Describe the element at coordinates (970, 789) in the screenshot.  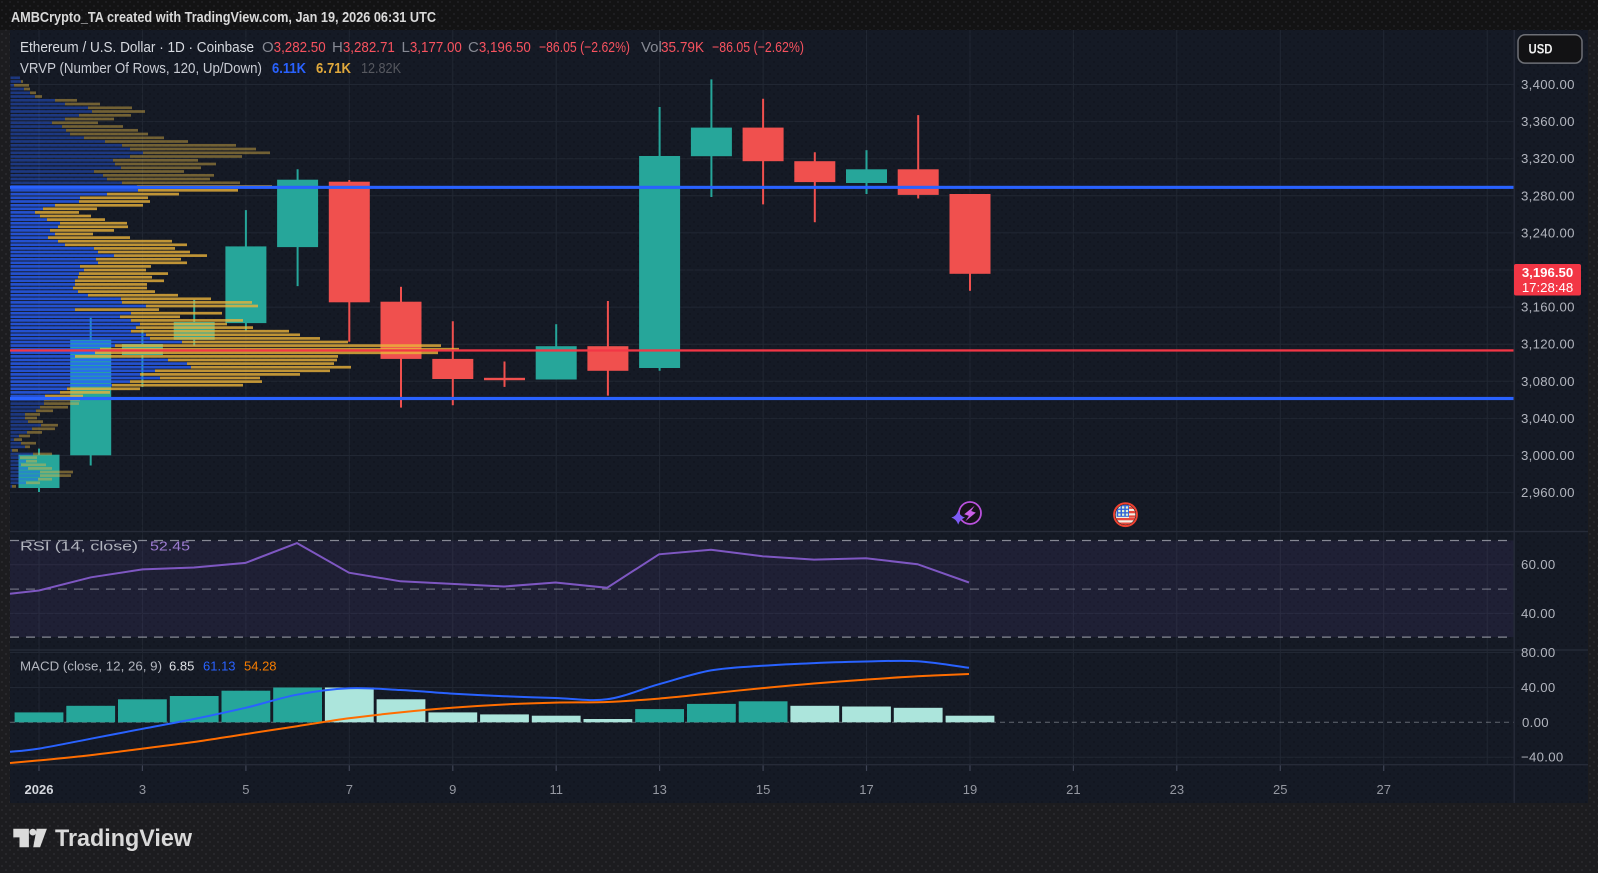
I see `svg-text: 19` at that location.